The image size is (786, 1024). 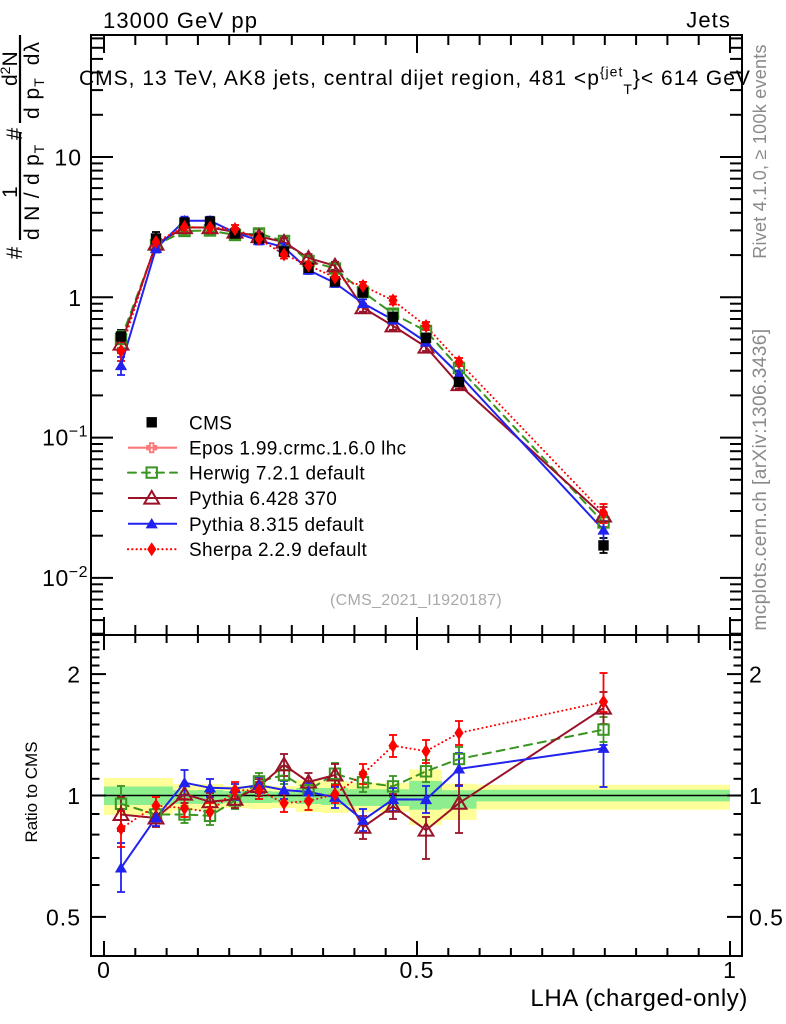 What do you see at coordinates (180, 20) in the screenshot?
I see `svg-text: 13000 GeV pp` at bounding box center [180, 20].